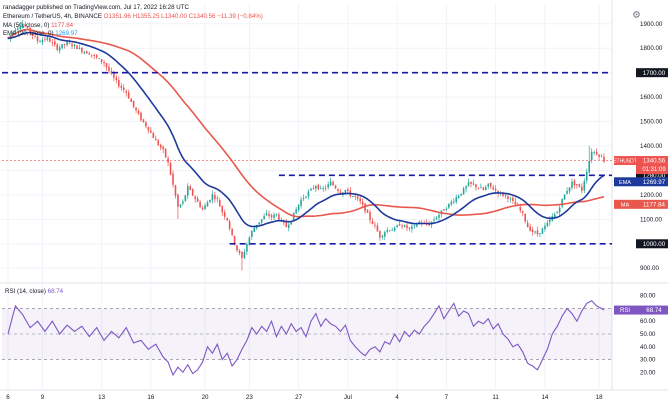 The width and height of the screenshot is (668, 406). What do you see at coordinates (66, 33) in the screenshot?
I see `ema20-value: 1269.97` at bounding box center [66, 33].